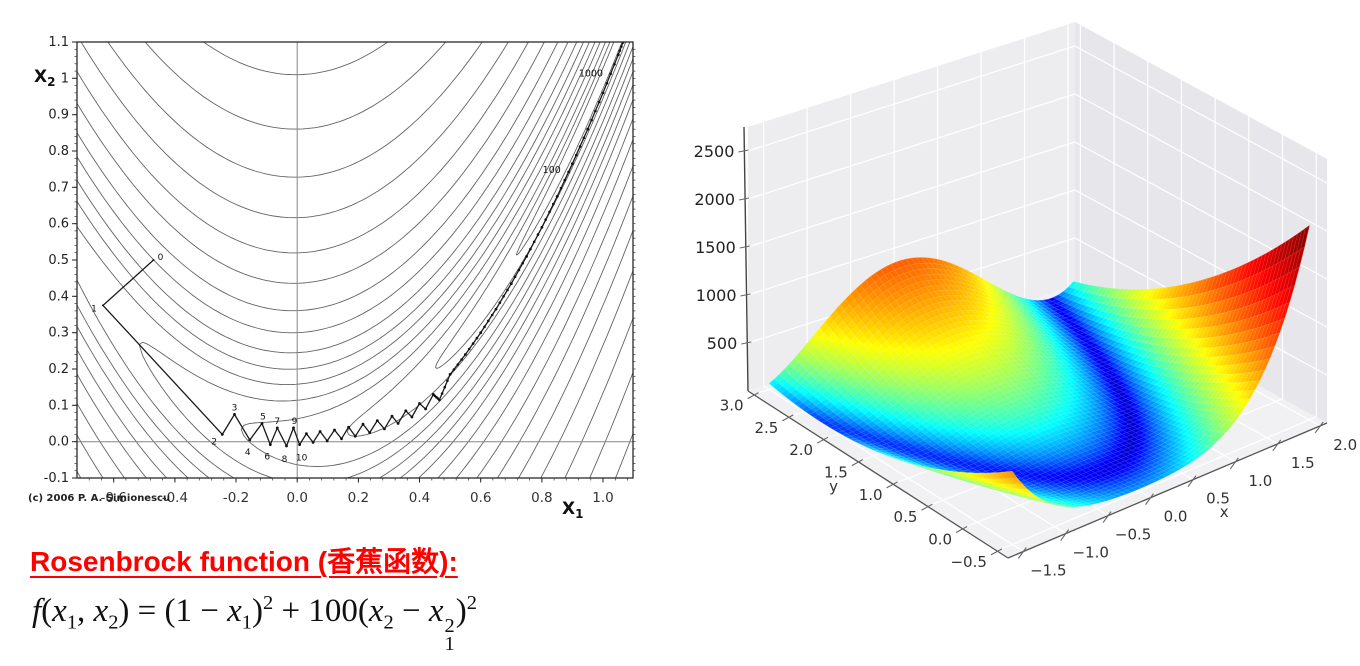  I want to click on rosenbrock-formula: f(x1, x2) = (1 − x1)2 + 100(x2 − x 2 1)2, so click(254, 623).